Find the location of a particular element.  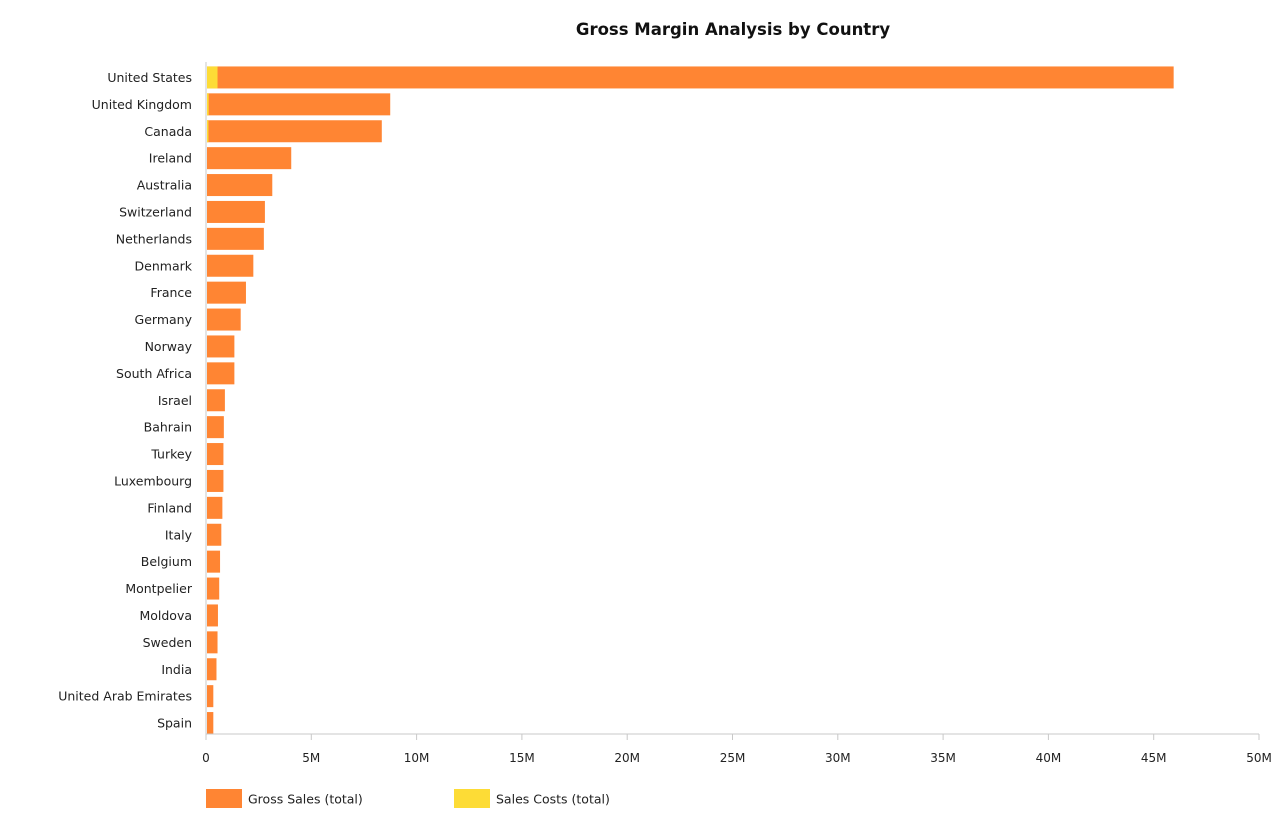

category-label: United Kingdom is located at coordinates (142, 104).